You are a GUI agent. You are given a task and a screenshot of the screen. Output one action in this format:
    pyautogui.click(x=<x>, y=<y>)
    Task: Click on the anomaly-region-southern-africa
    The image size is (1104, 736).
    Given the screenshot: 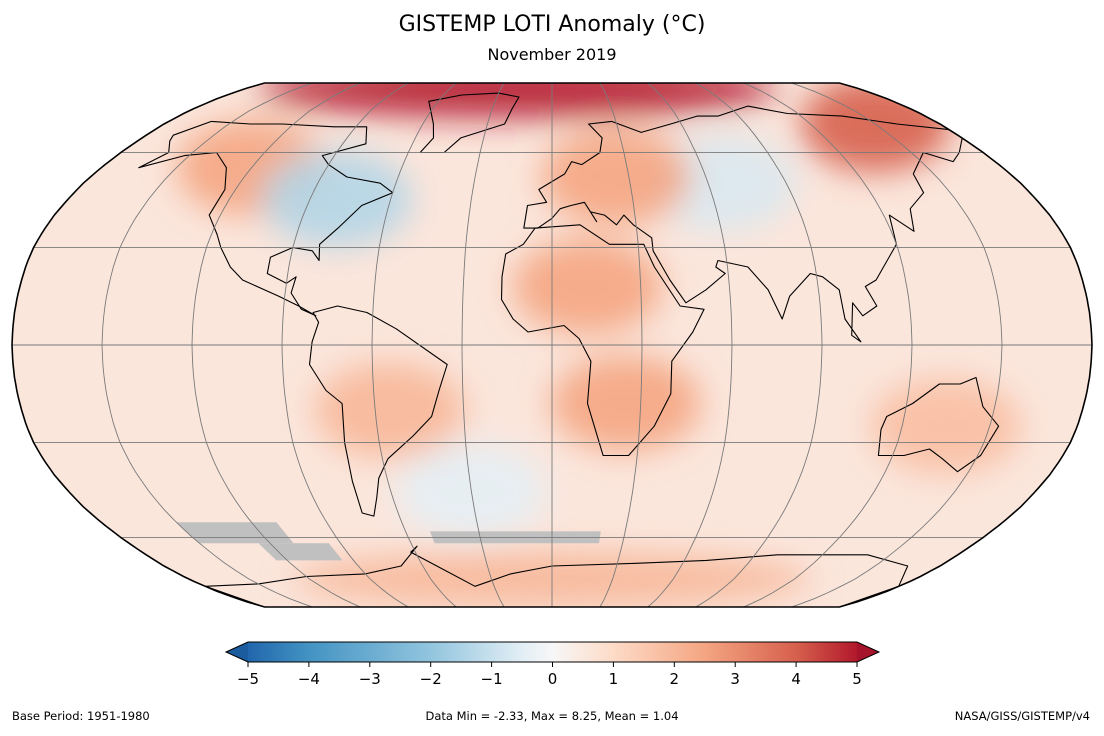 What is the action you would take?
    pyautogui.click(x=625, y=403)
    